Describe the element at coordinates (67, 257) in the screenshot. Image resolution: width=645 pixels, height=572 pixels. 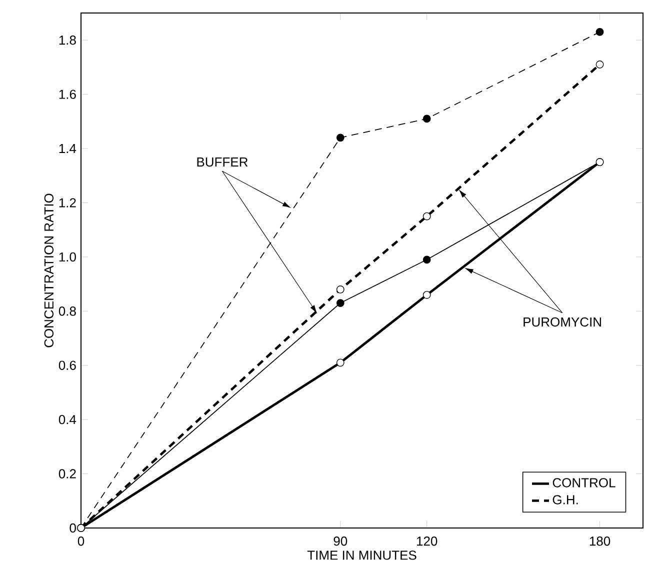
I see `y-tick-label: 1.0` at that location.